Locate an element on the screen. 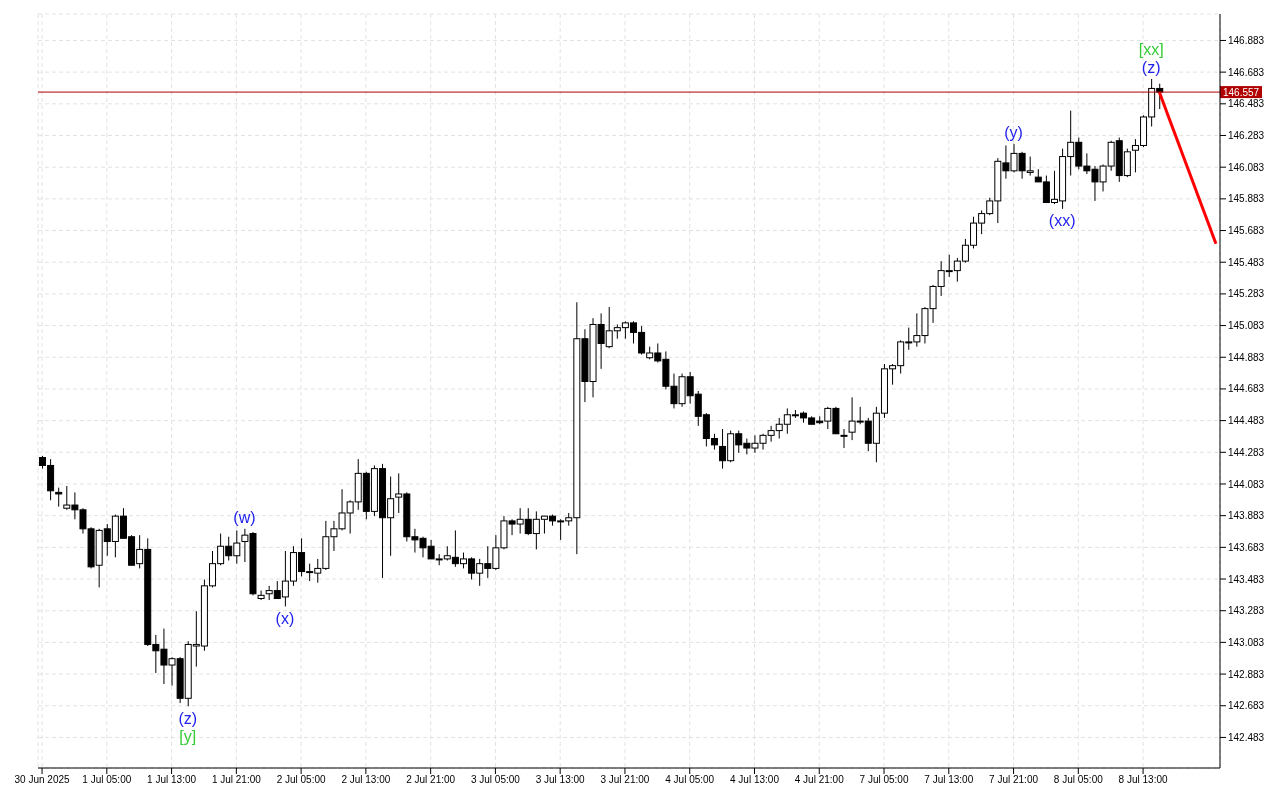 Image resolution: width=1280 pixels, height=800 pixels. annotation: (w) is located at coordinates (244, 517).